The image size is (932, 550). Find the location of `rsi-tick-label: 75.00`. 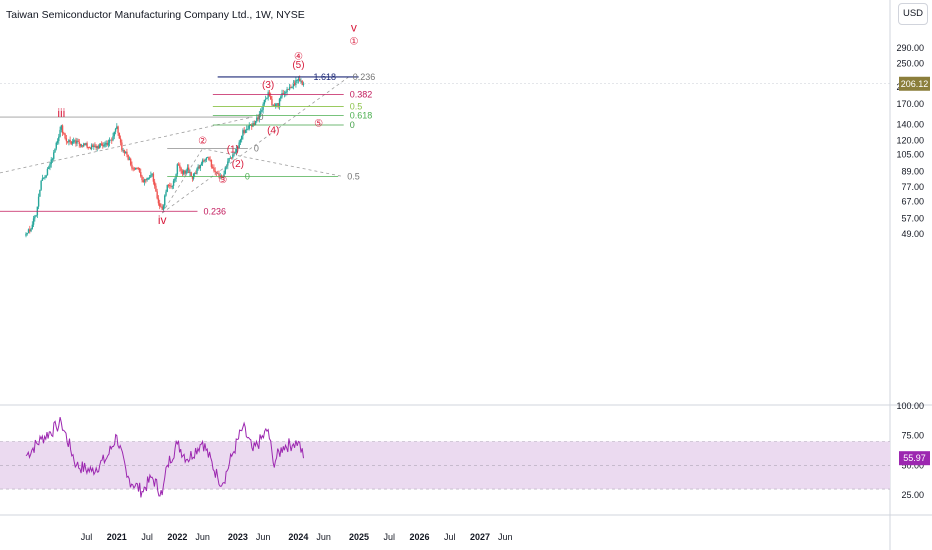

rsi-tick-label: 75.00 is located at coordinates (912, 436).